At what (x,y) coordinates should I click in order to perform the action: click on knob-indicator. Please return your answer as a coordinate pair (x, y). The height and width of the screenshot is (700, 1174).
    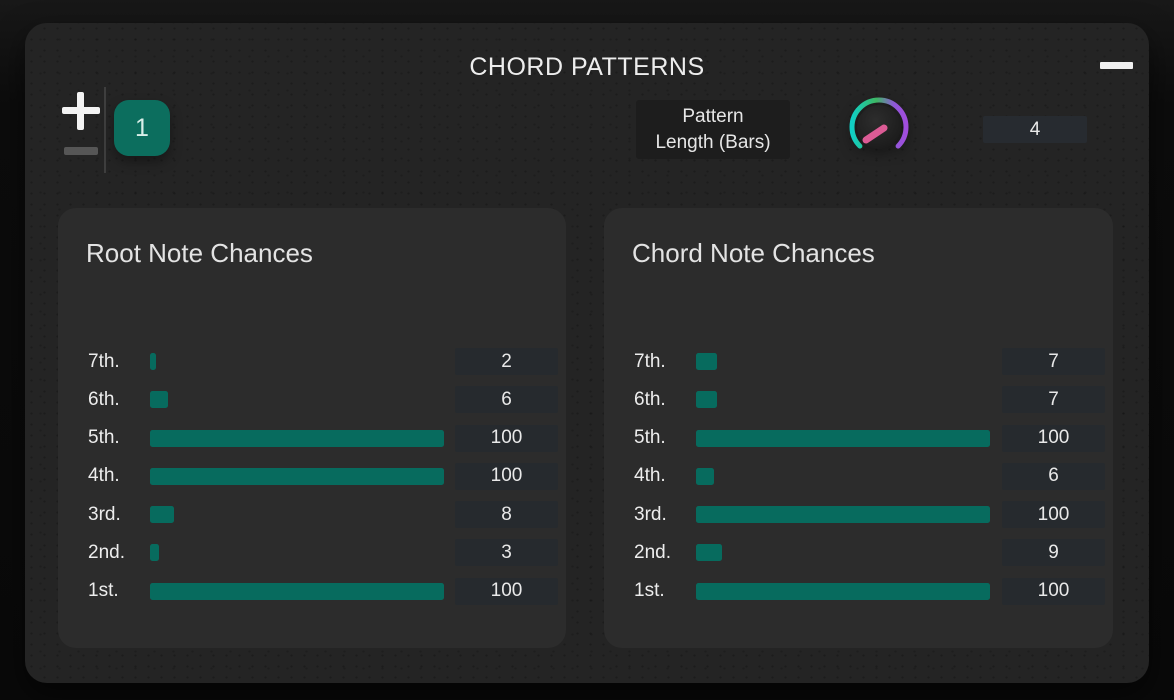
    Looking at the image, I should click on (875, 134).